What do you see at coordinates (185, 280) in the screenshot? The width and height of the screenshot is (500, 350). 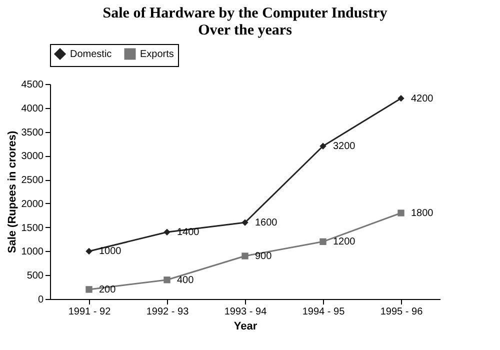 I see `data-label: 400` at bounding box center [185, 280].